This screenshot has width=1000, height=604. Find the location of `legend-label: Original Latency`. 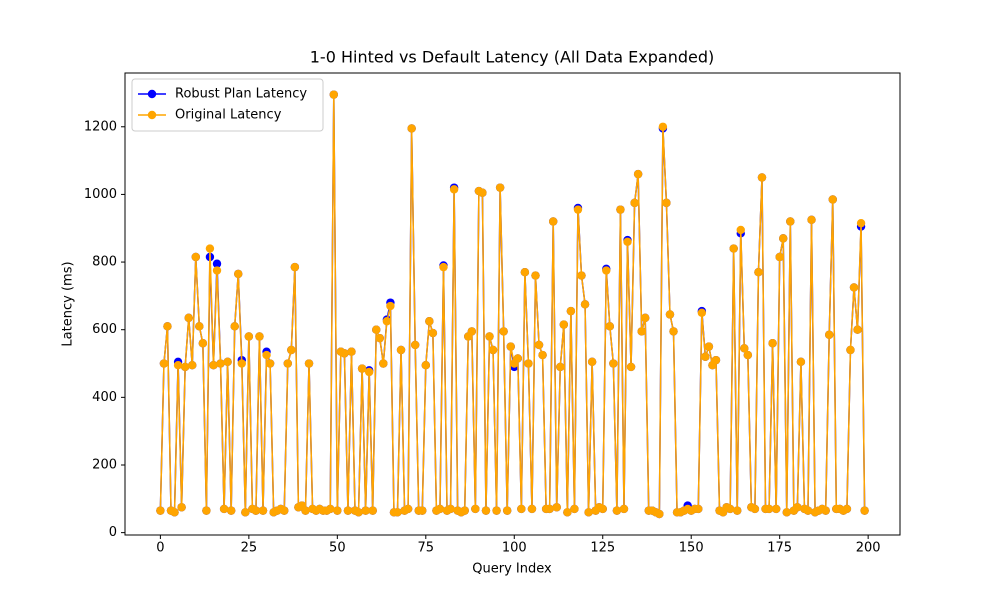

legend-label: Original Latency is located at coordinates (228, 115).